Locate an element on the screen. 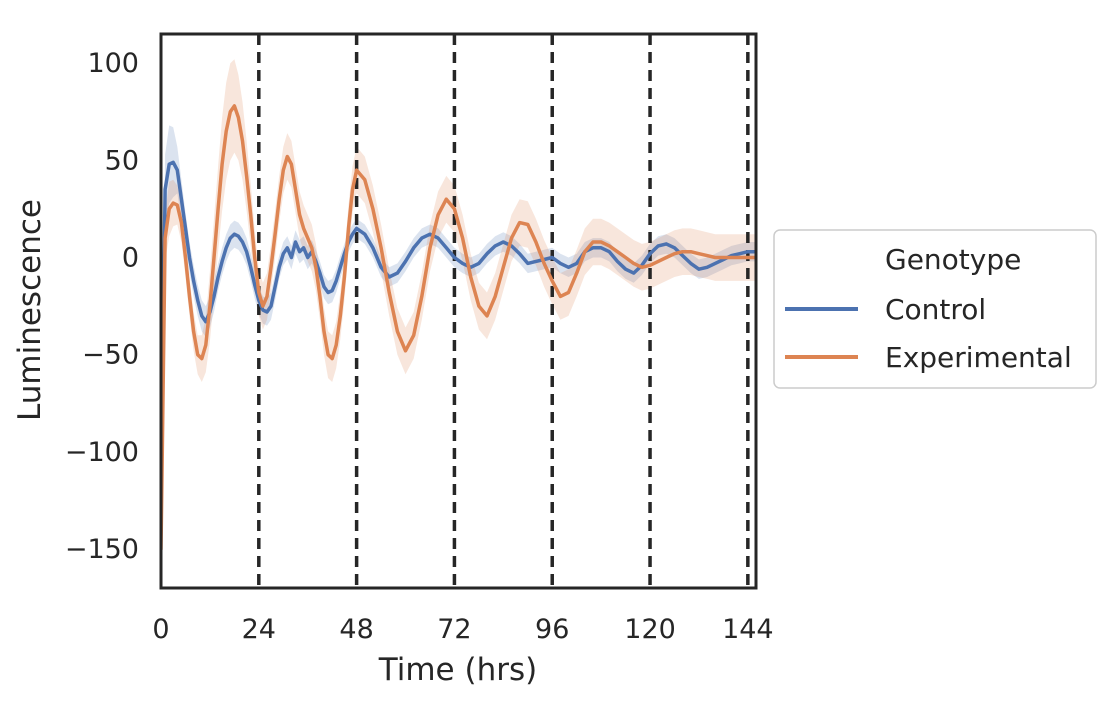 This screenshot has height=705, width=1112. y-axis-label: Luminescence is located at coordinates (30, 310).